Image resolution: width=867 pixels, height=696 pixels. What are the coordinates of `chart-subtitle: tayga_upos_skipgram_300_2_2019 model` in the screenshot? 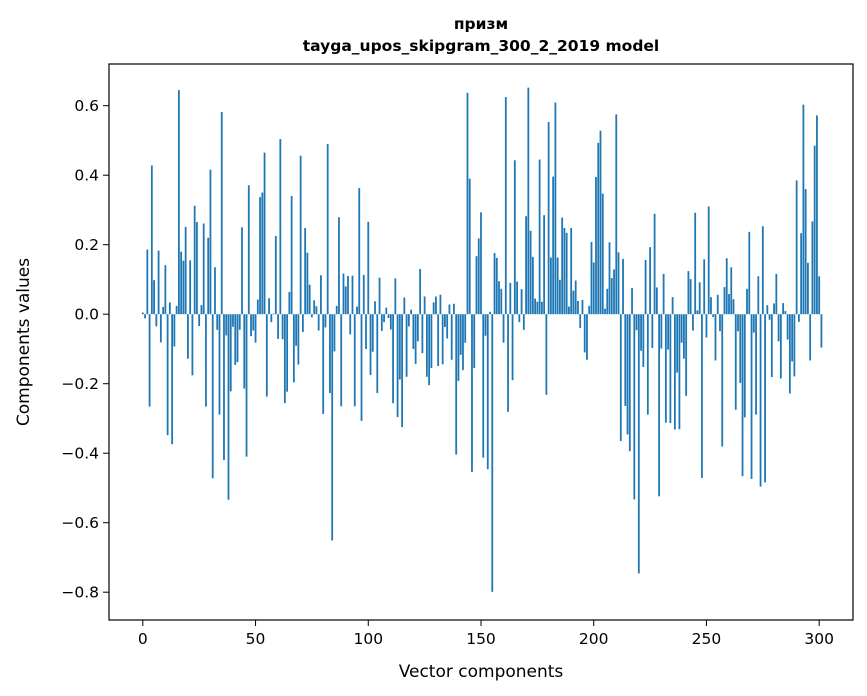 It's located at (481, 46).